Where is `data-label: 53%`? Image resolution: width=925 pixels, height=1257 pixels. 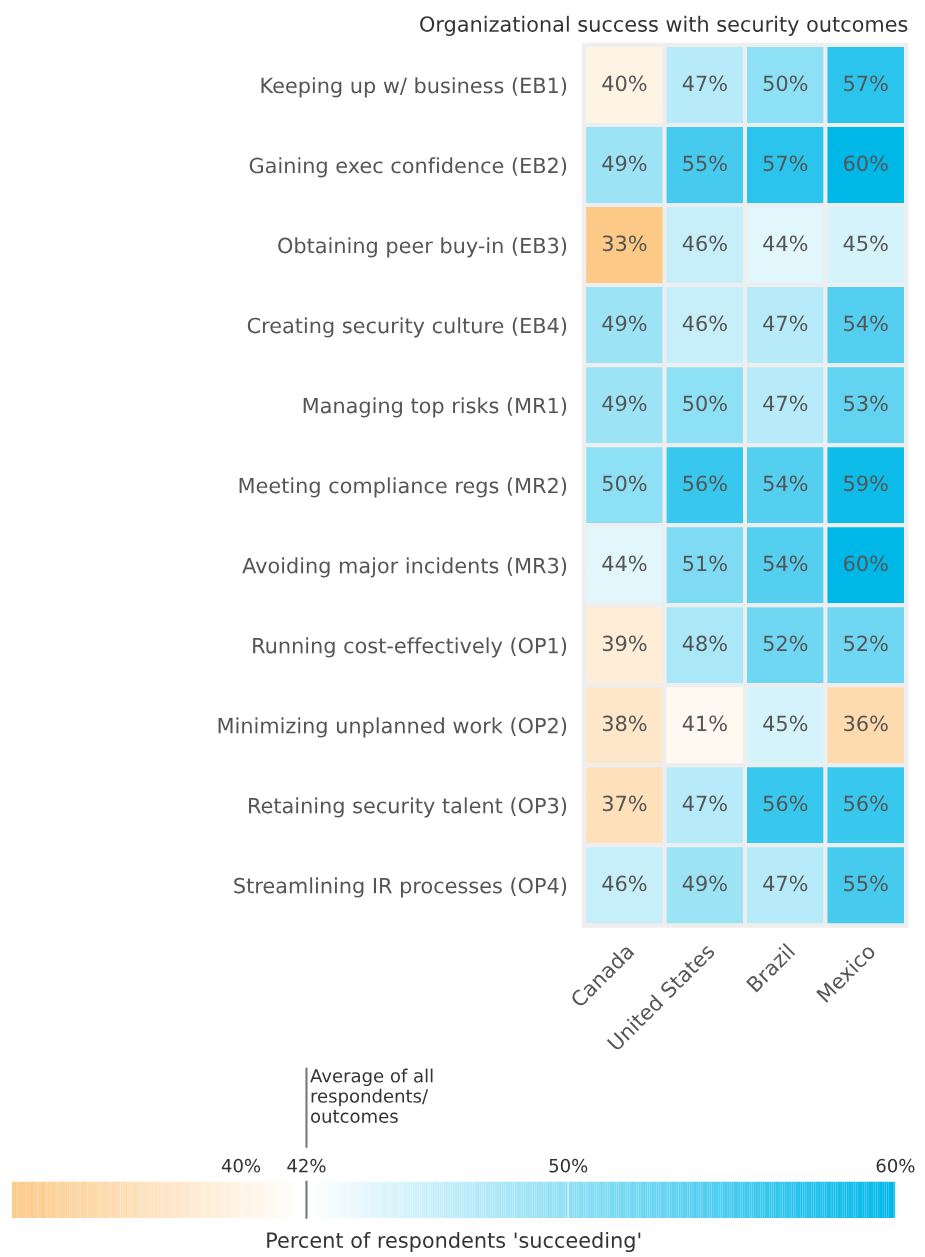 data-label: 53% is located at coordinates (866, 403).